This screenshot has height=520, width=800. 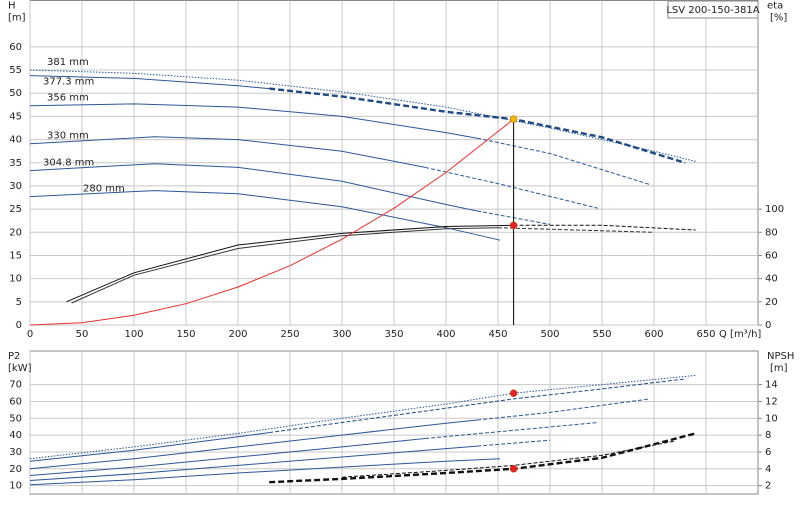 I want to click on y2-axis-title: eta, so click(x=775, y=6).